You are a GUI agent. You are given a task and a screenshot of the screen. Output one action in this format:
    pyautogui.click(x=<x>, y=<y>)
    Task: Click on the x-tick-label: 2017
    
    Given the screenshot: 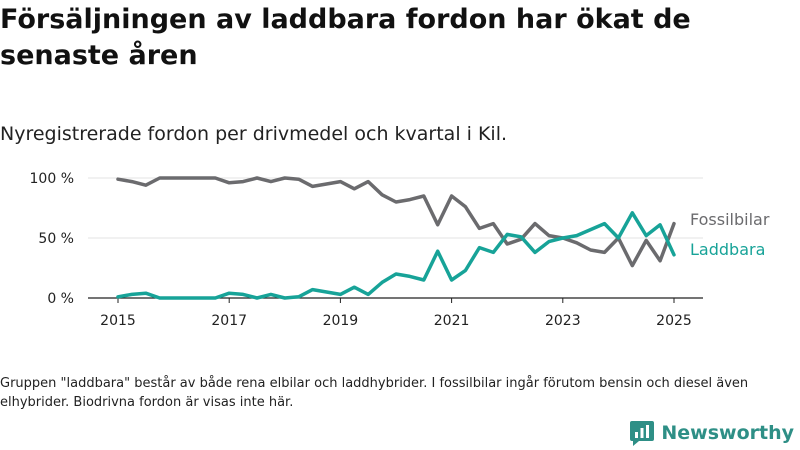 What is the action you would take?
    pyautogui.click(x=229, y=321)
    